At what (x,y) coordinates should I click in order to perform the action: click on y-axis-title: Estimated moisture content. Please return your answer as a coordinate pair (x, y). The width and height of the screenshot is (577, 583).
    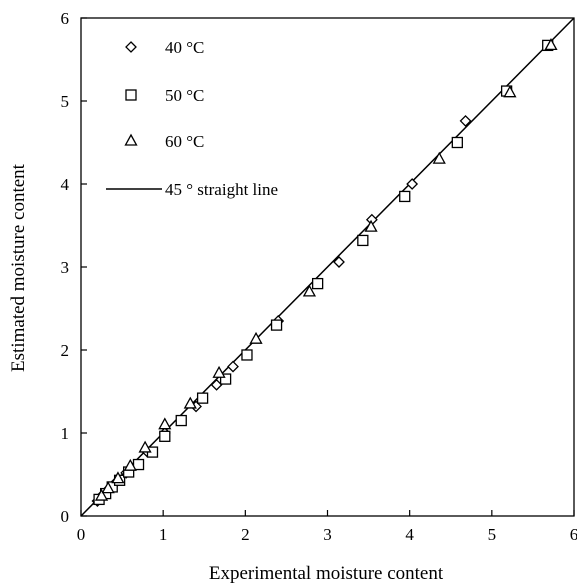
    Looking at the image, I should click on (18, 267).